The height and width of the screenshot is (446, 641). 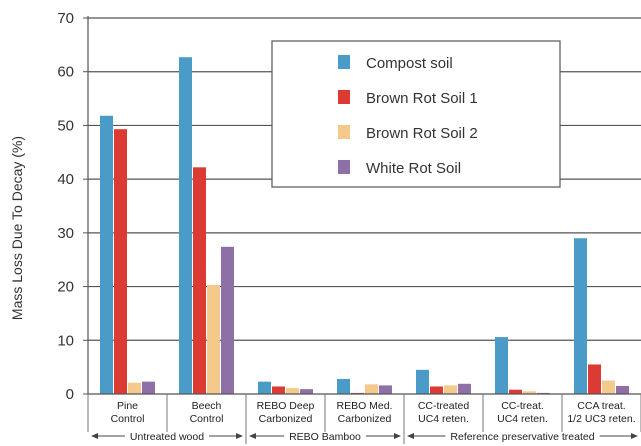 I want to click on category-label: Pine, so click(x=127, y=406).